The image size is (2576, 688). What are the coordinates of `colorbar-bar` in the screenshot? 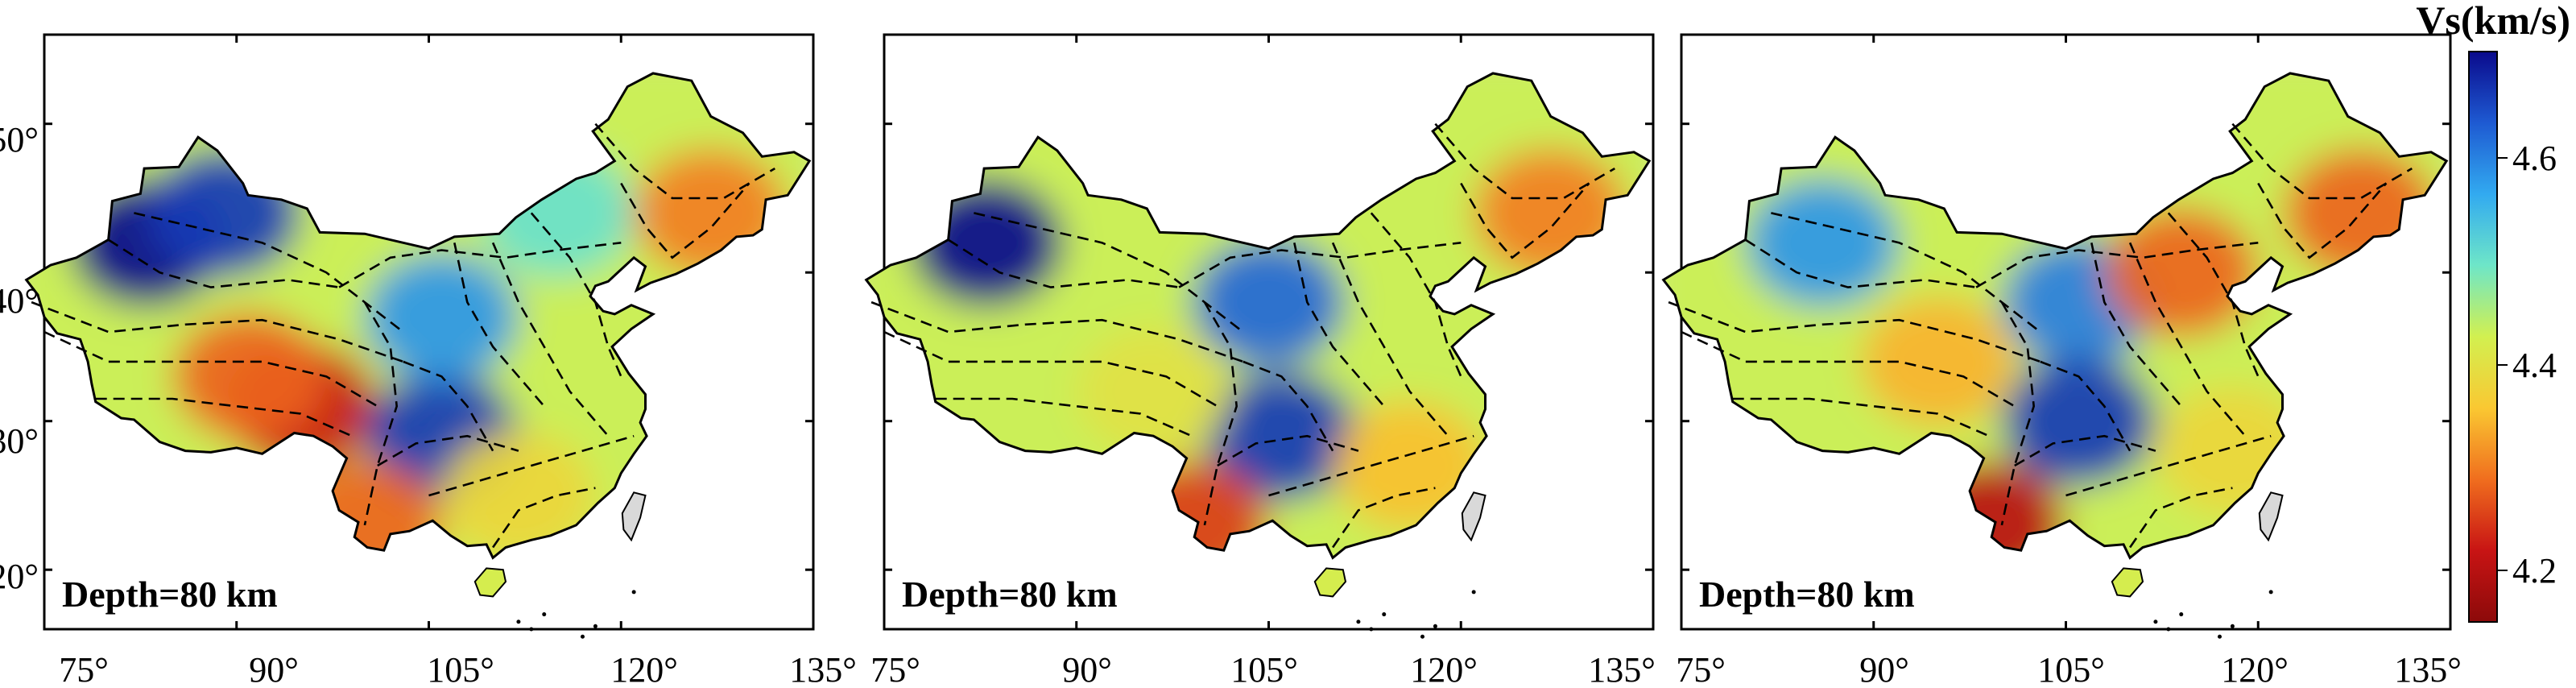 It's located at (2483, 337).